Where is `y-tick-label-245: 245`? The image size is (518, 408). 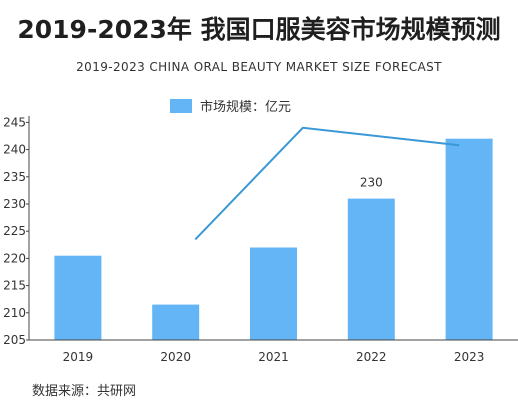
y-tick-label-245: 245 is located at coordinates (14, 122).